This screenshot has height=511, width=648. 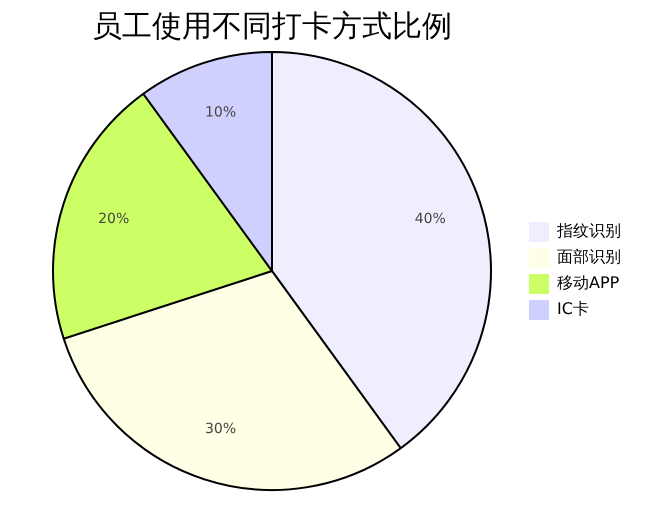 I want to click on data-label: 40%, so click(x=430, y=219).